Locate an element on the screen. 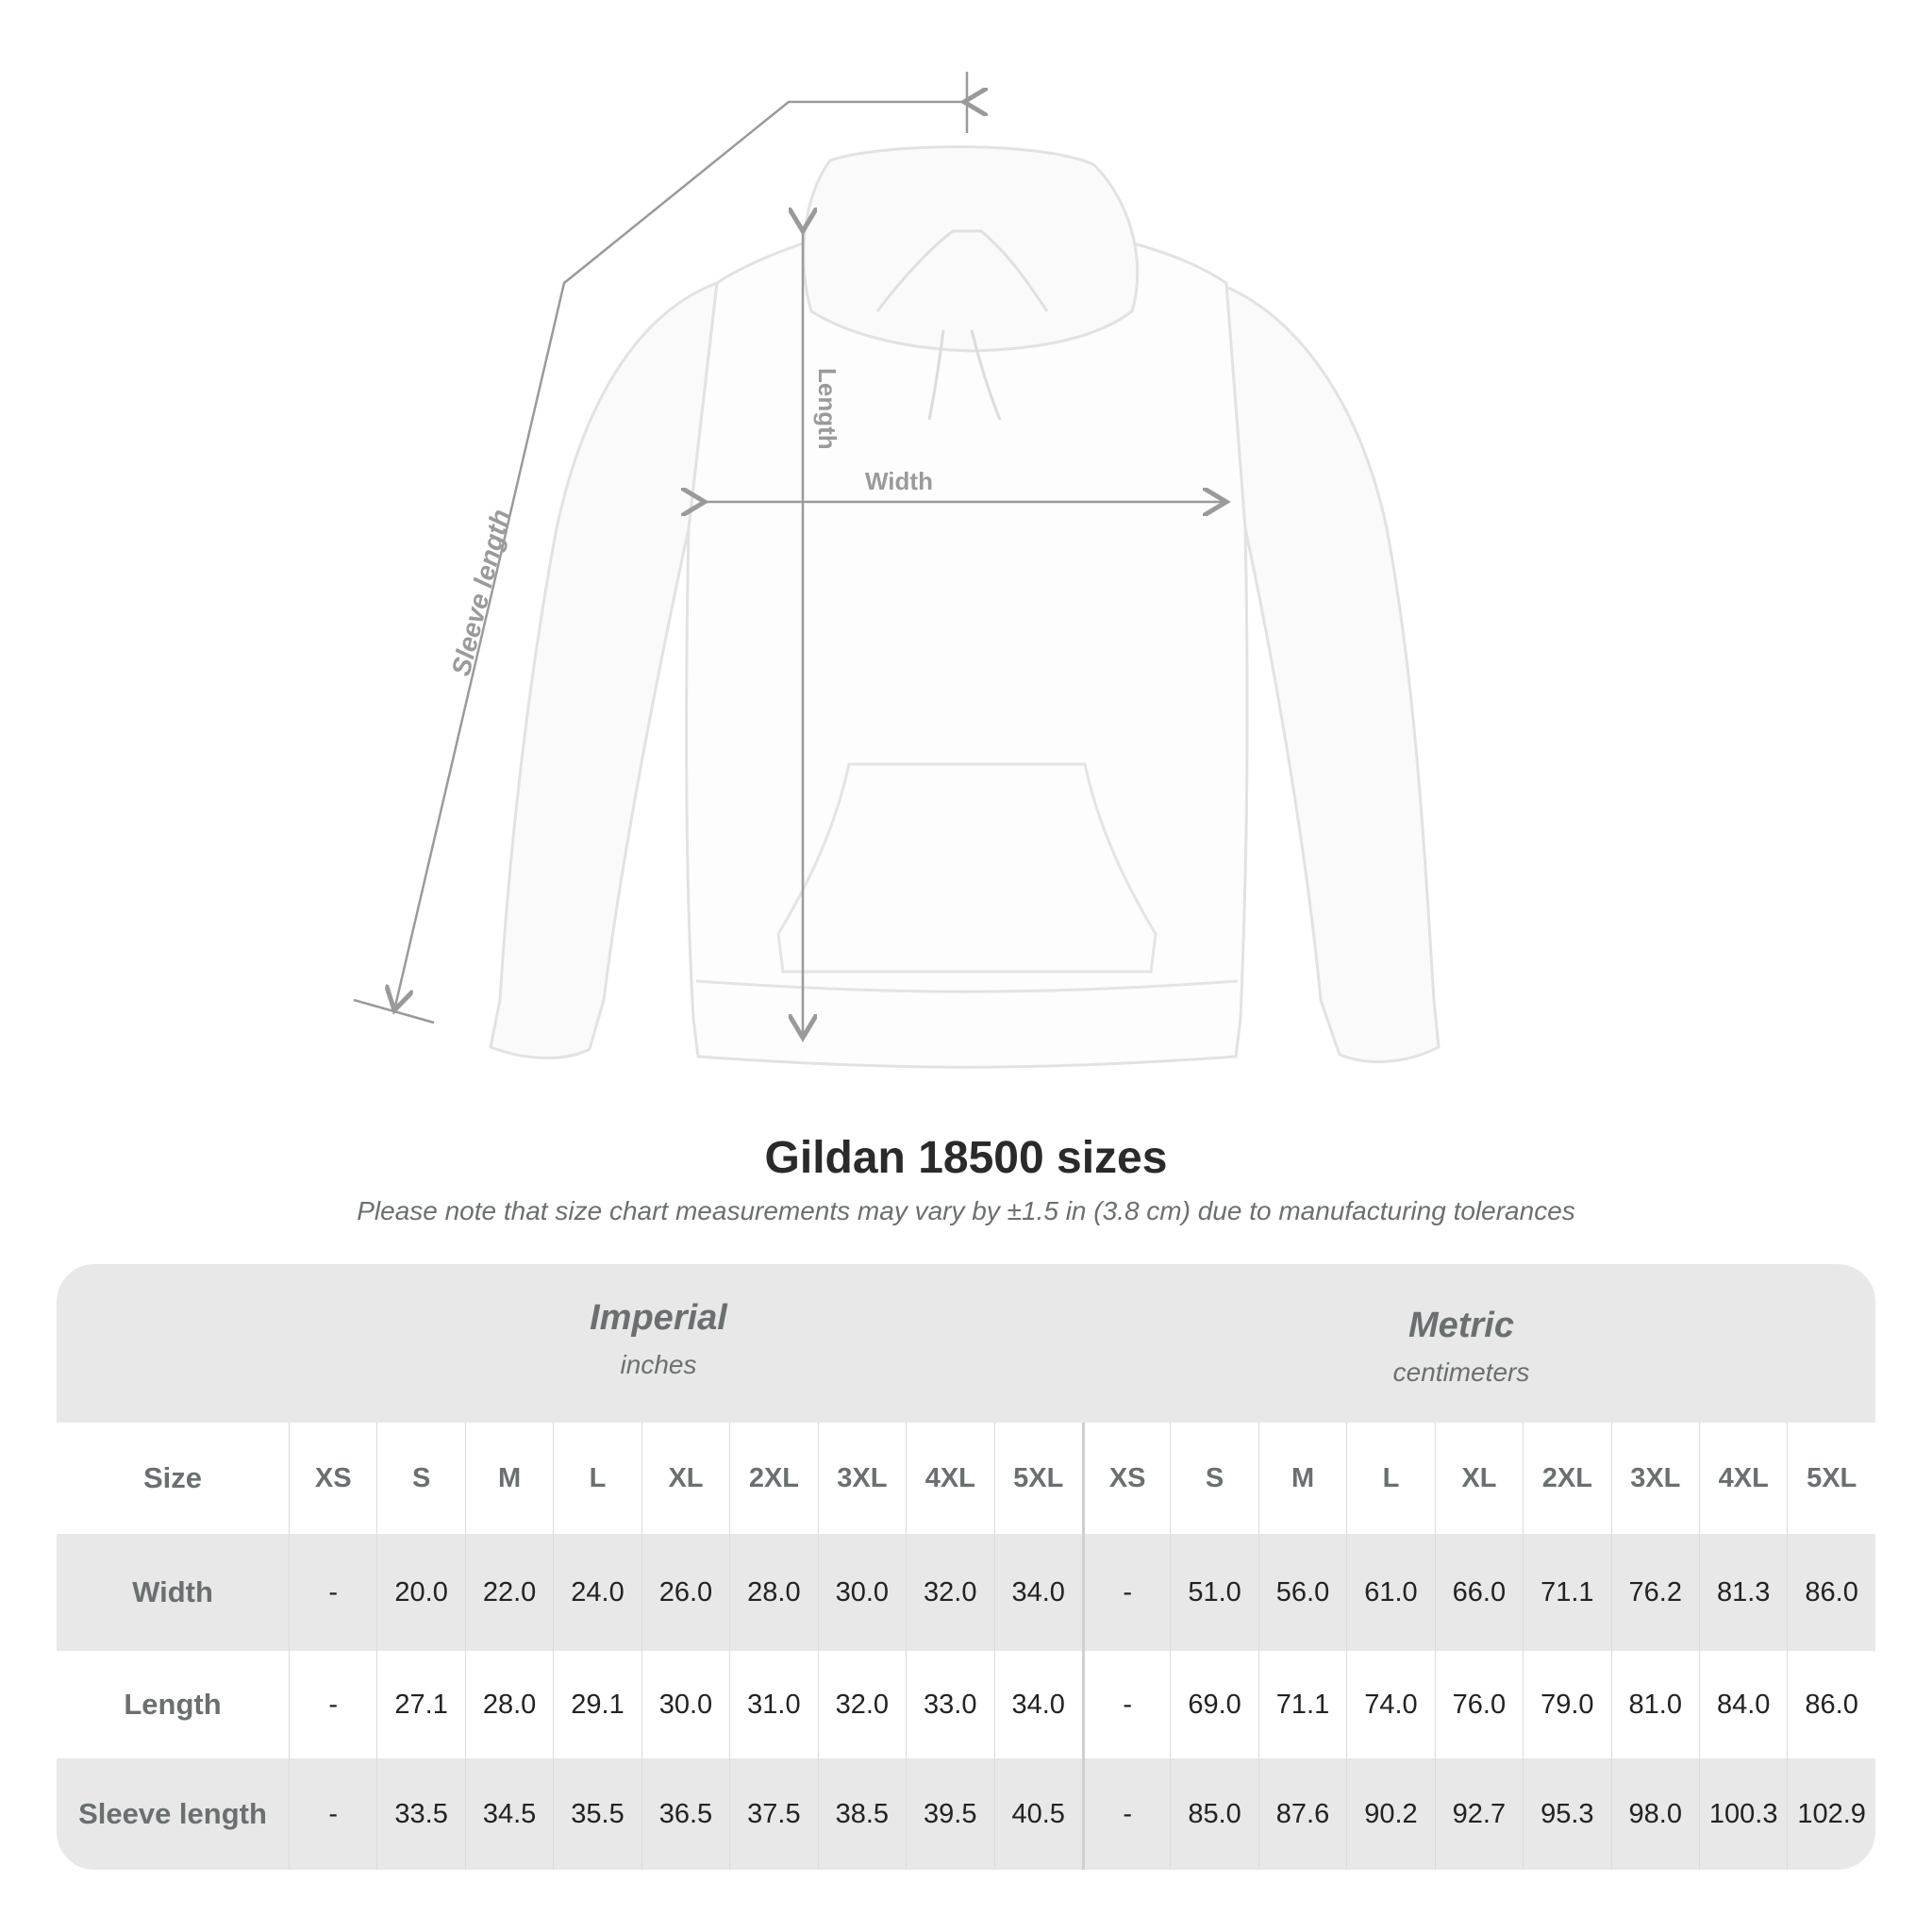 The height and width of the screenshot is (1932, 1932). metric-value-cell: 102.9 is located at coordinates (1831, 1814).